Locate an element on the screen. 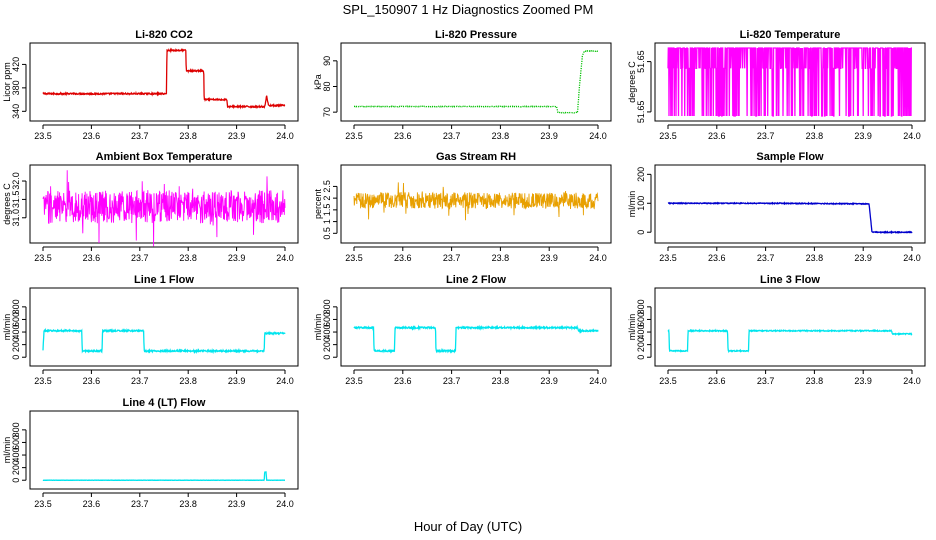 Image resolution: width=936 pixels, height=540 pixels. figure-xlabel: Hour of Day (UTC) is located at coordinates (468, 526).